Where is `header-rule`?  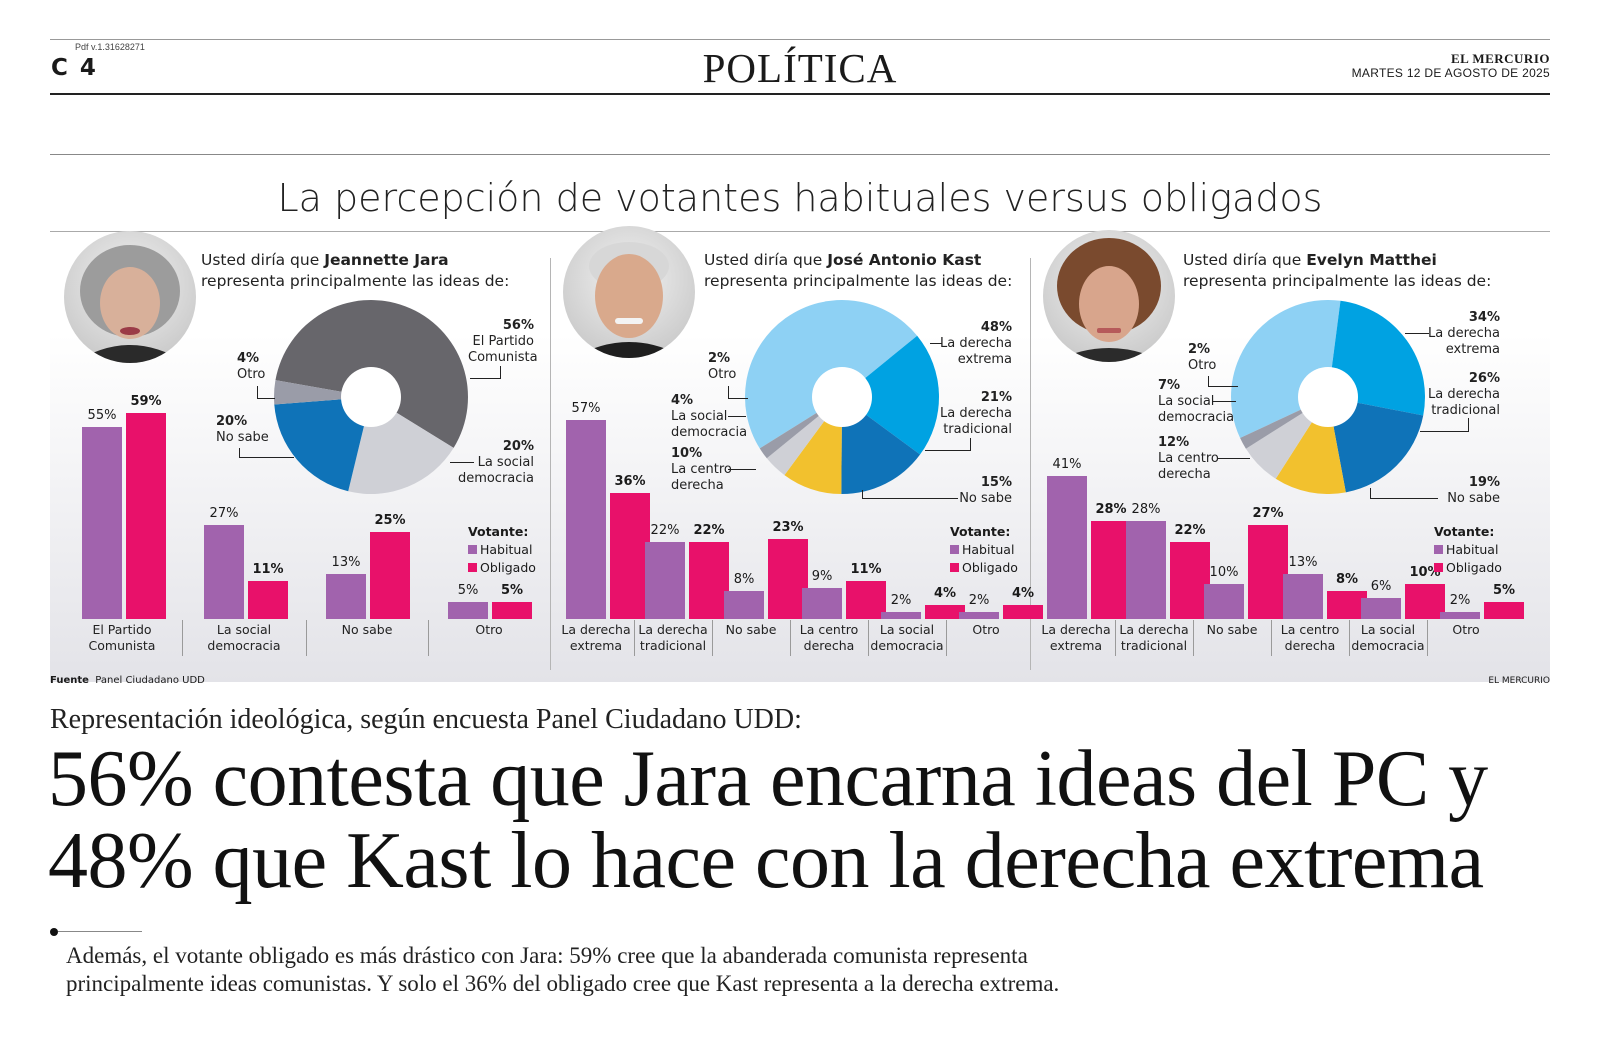
header-rule is located at coordinates (800, 94).